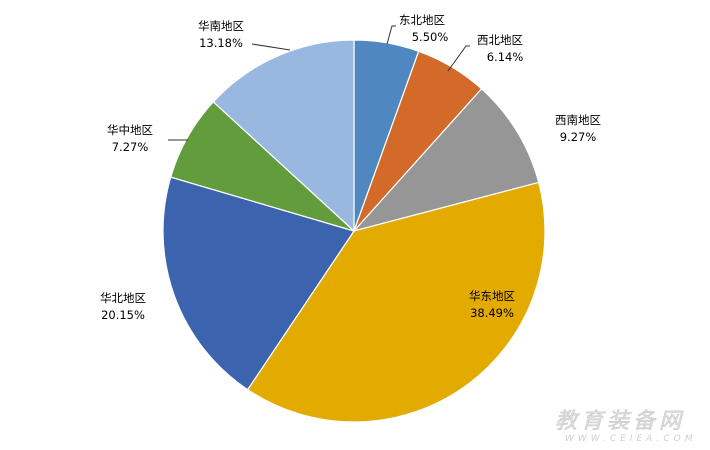 The image size is (710, 450). I want to click on slice-category-label: 西南地区, so click(578, 120).